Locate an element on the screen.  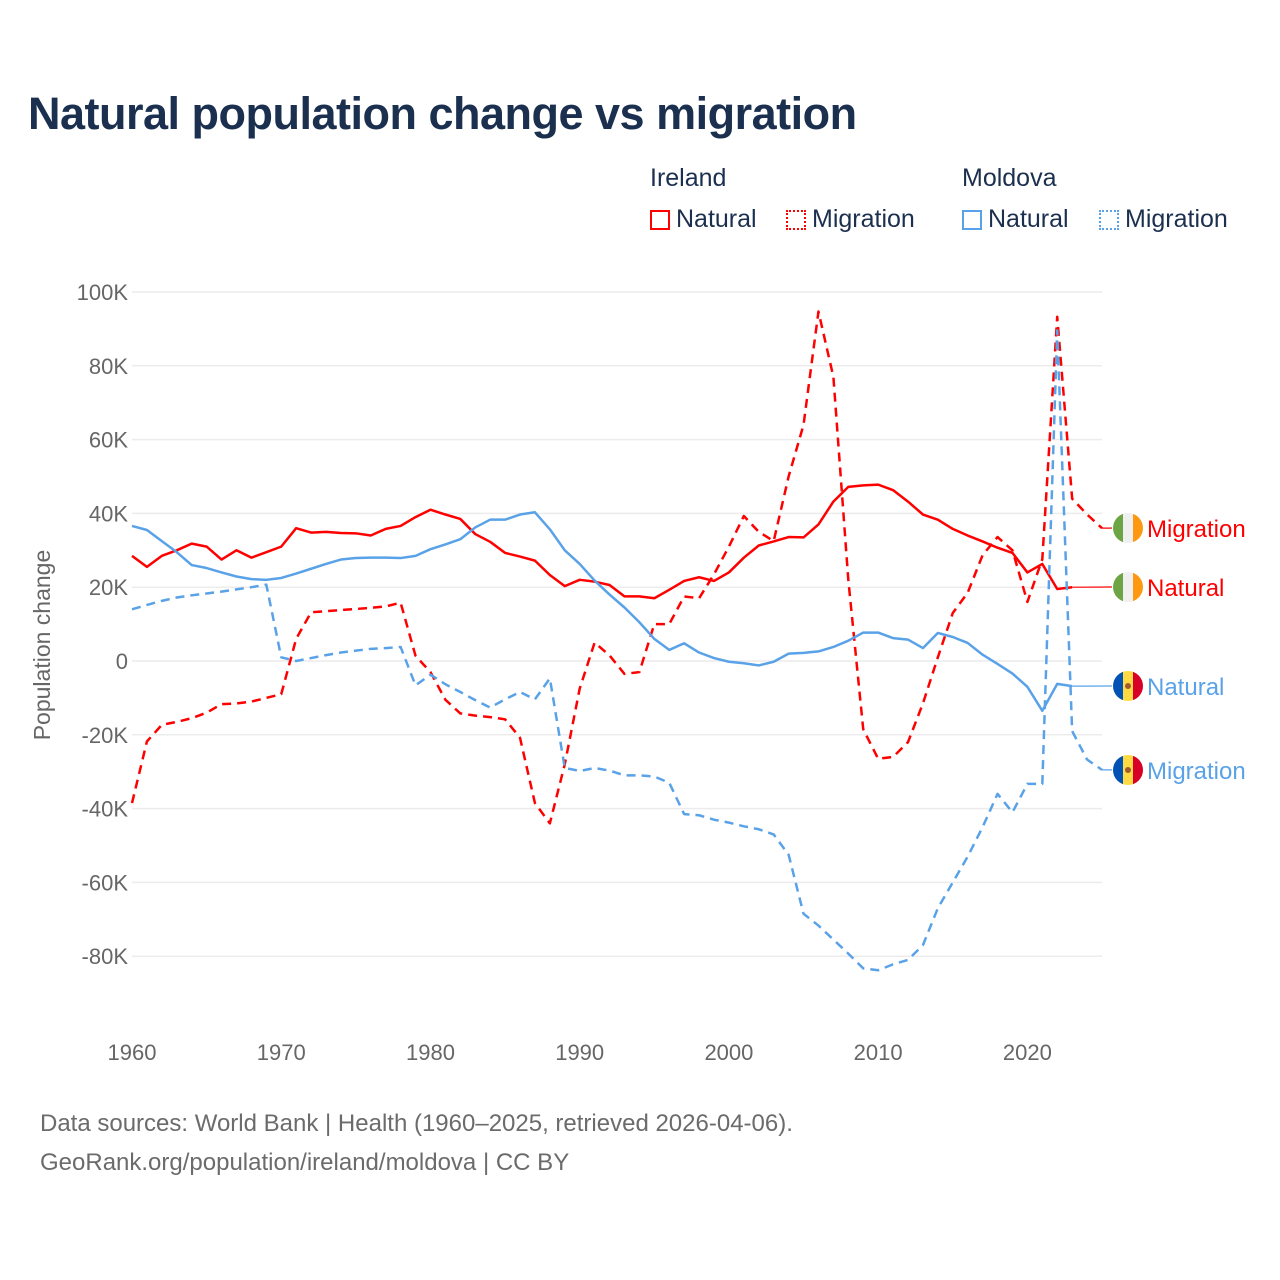
y-tick-label: 100K is located at coordinates (103, 292).